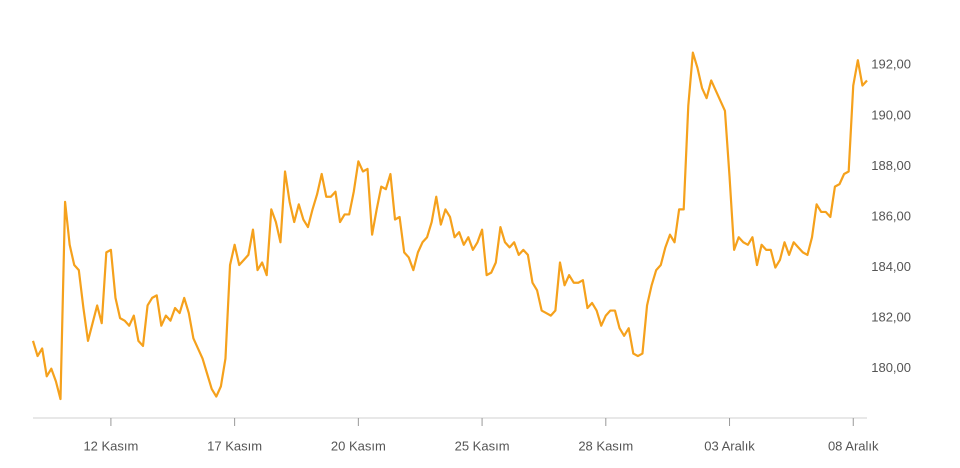  What do you see at coordinates (891, 165) in the screenshot?
I see `y-tick-label: 188,00` at bounding box center [891, 165].